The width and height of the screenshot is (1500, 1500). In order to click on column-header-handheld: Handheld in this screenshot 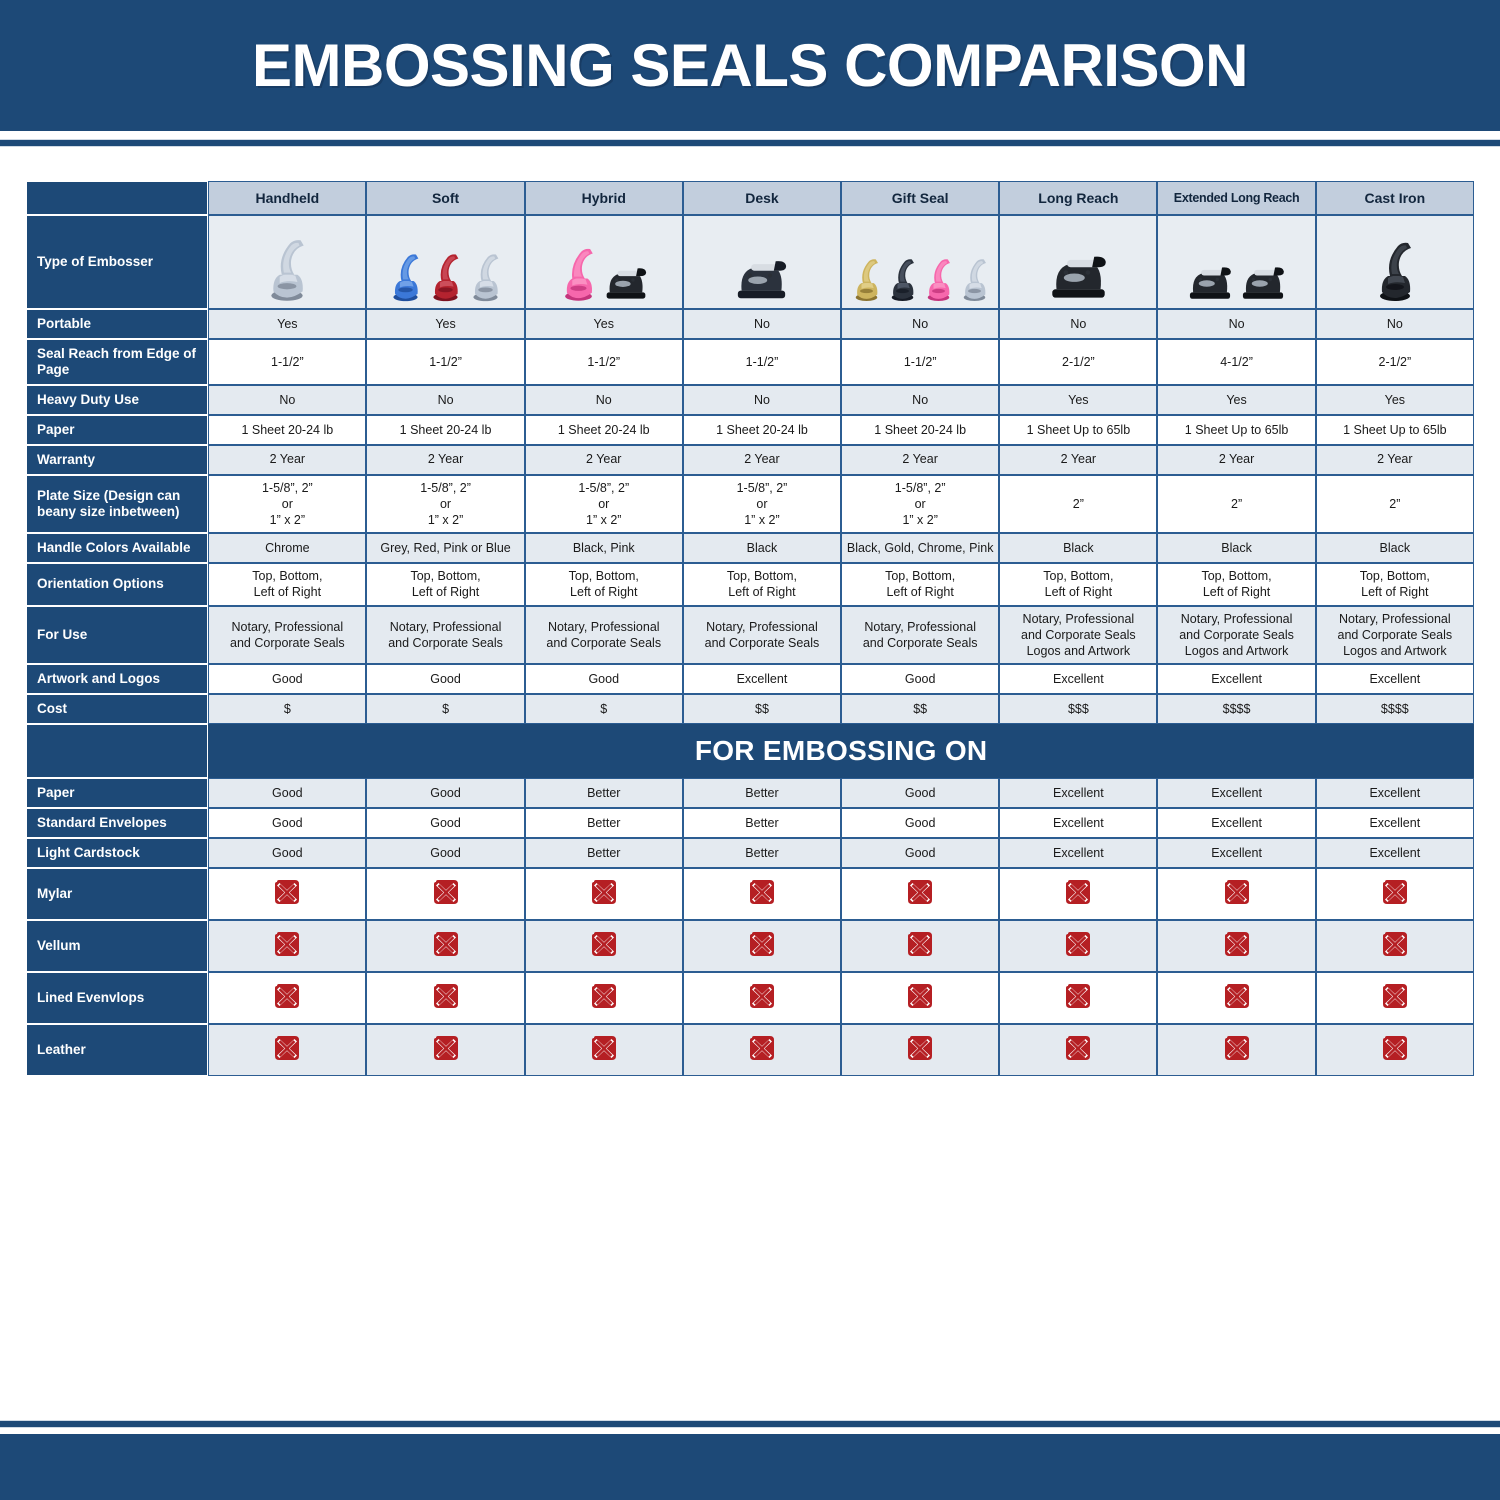, I will do `click(287, 198)`.